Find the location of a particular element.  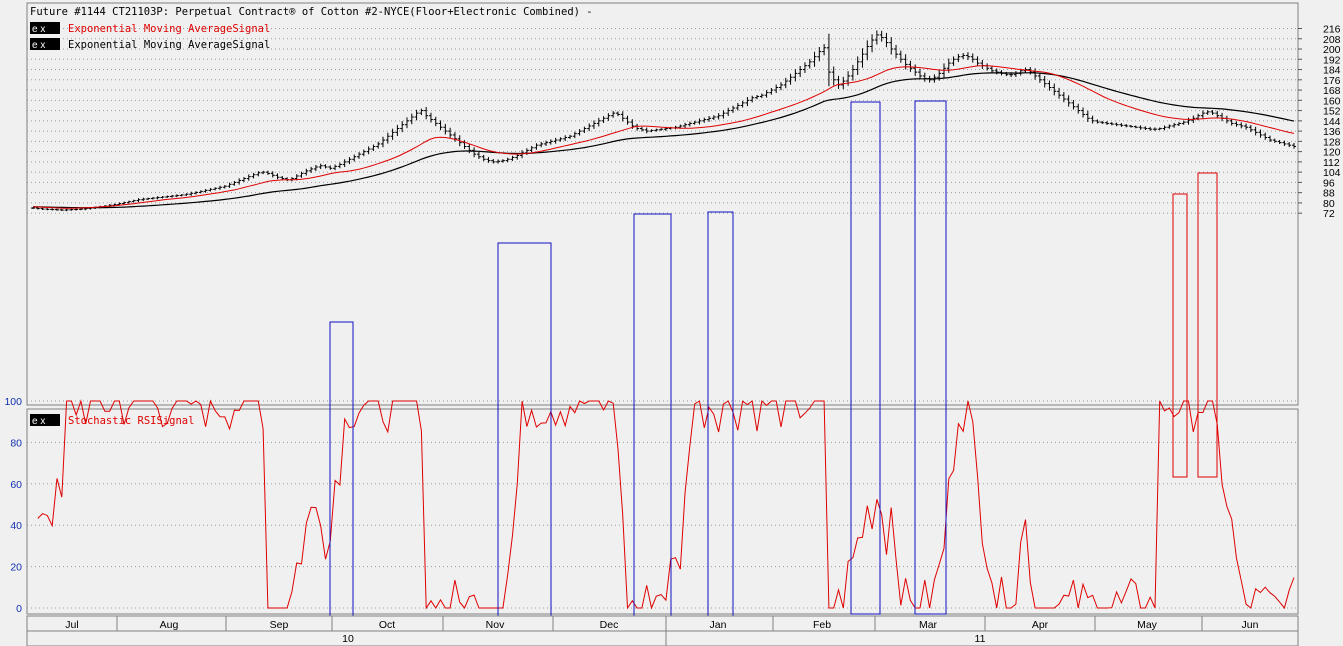

signal-box is located at coordinates (1180, 335).